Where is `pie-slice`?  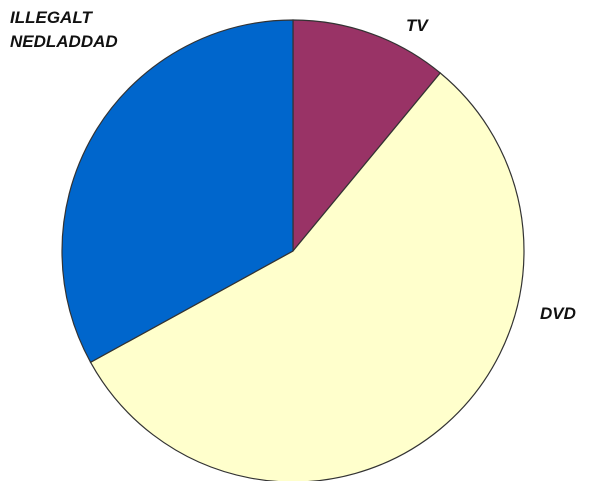
pie-slice is located at coordinates (367, 136).